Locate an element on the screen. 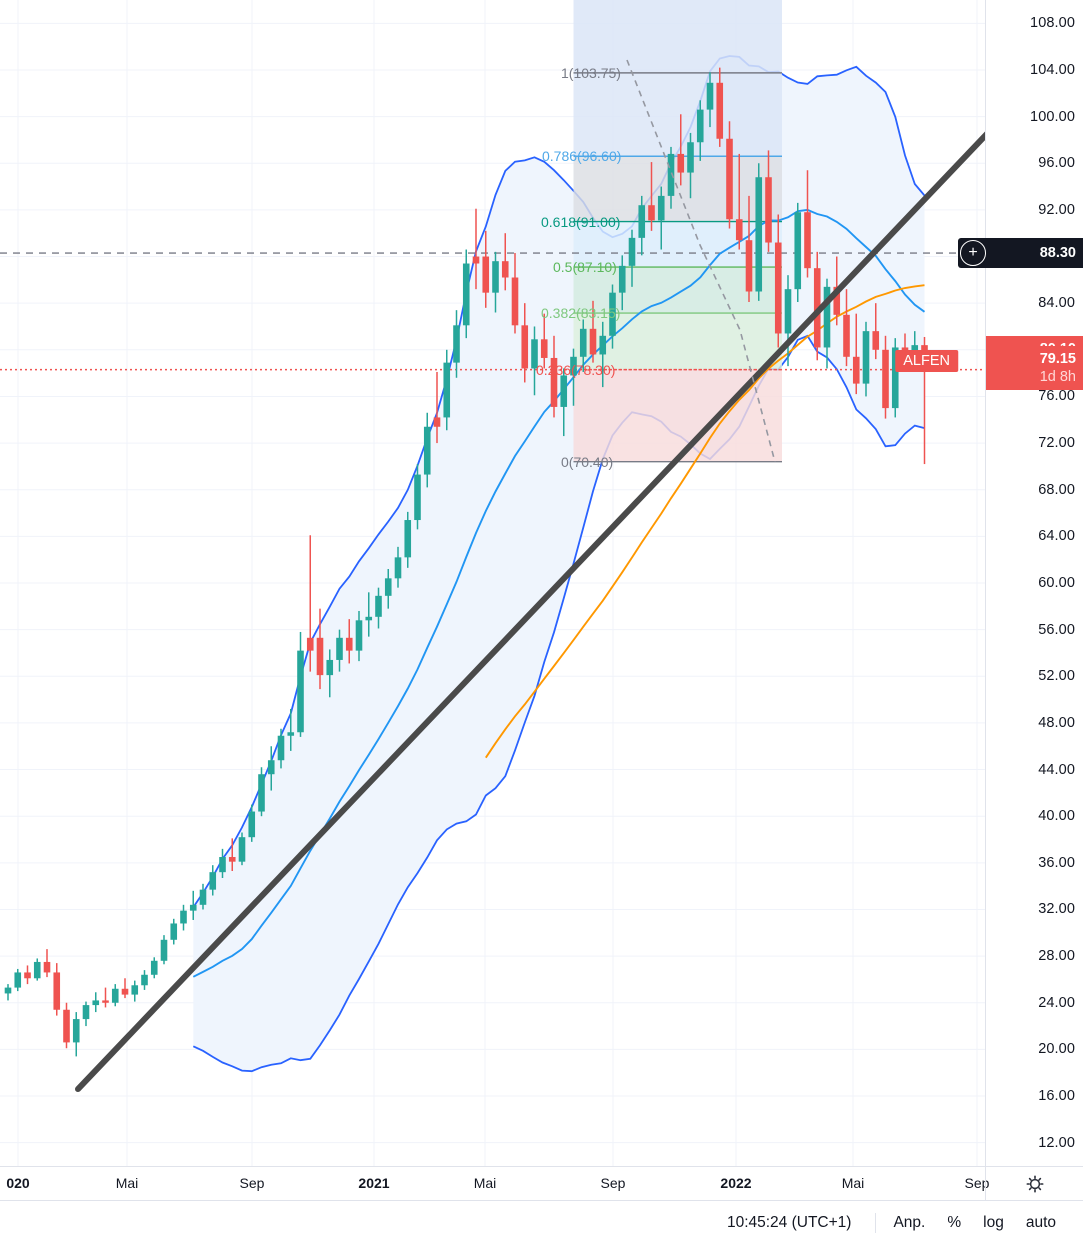  price-tick: 72.00 is located at coordinates (1056, 443).